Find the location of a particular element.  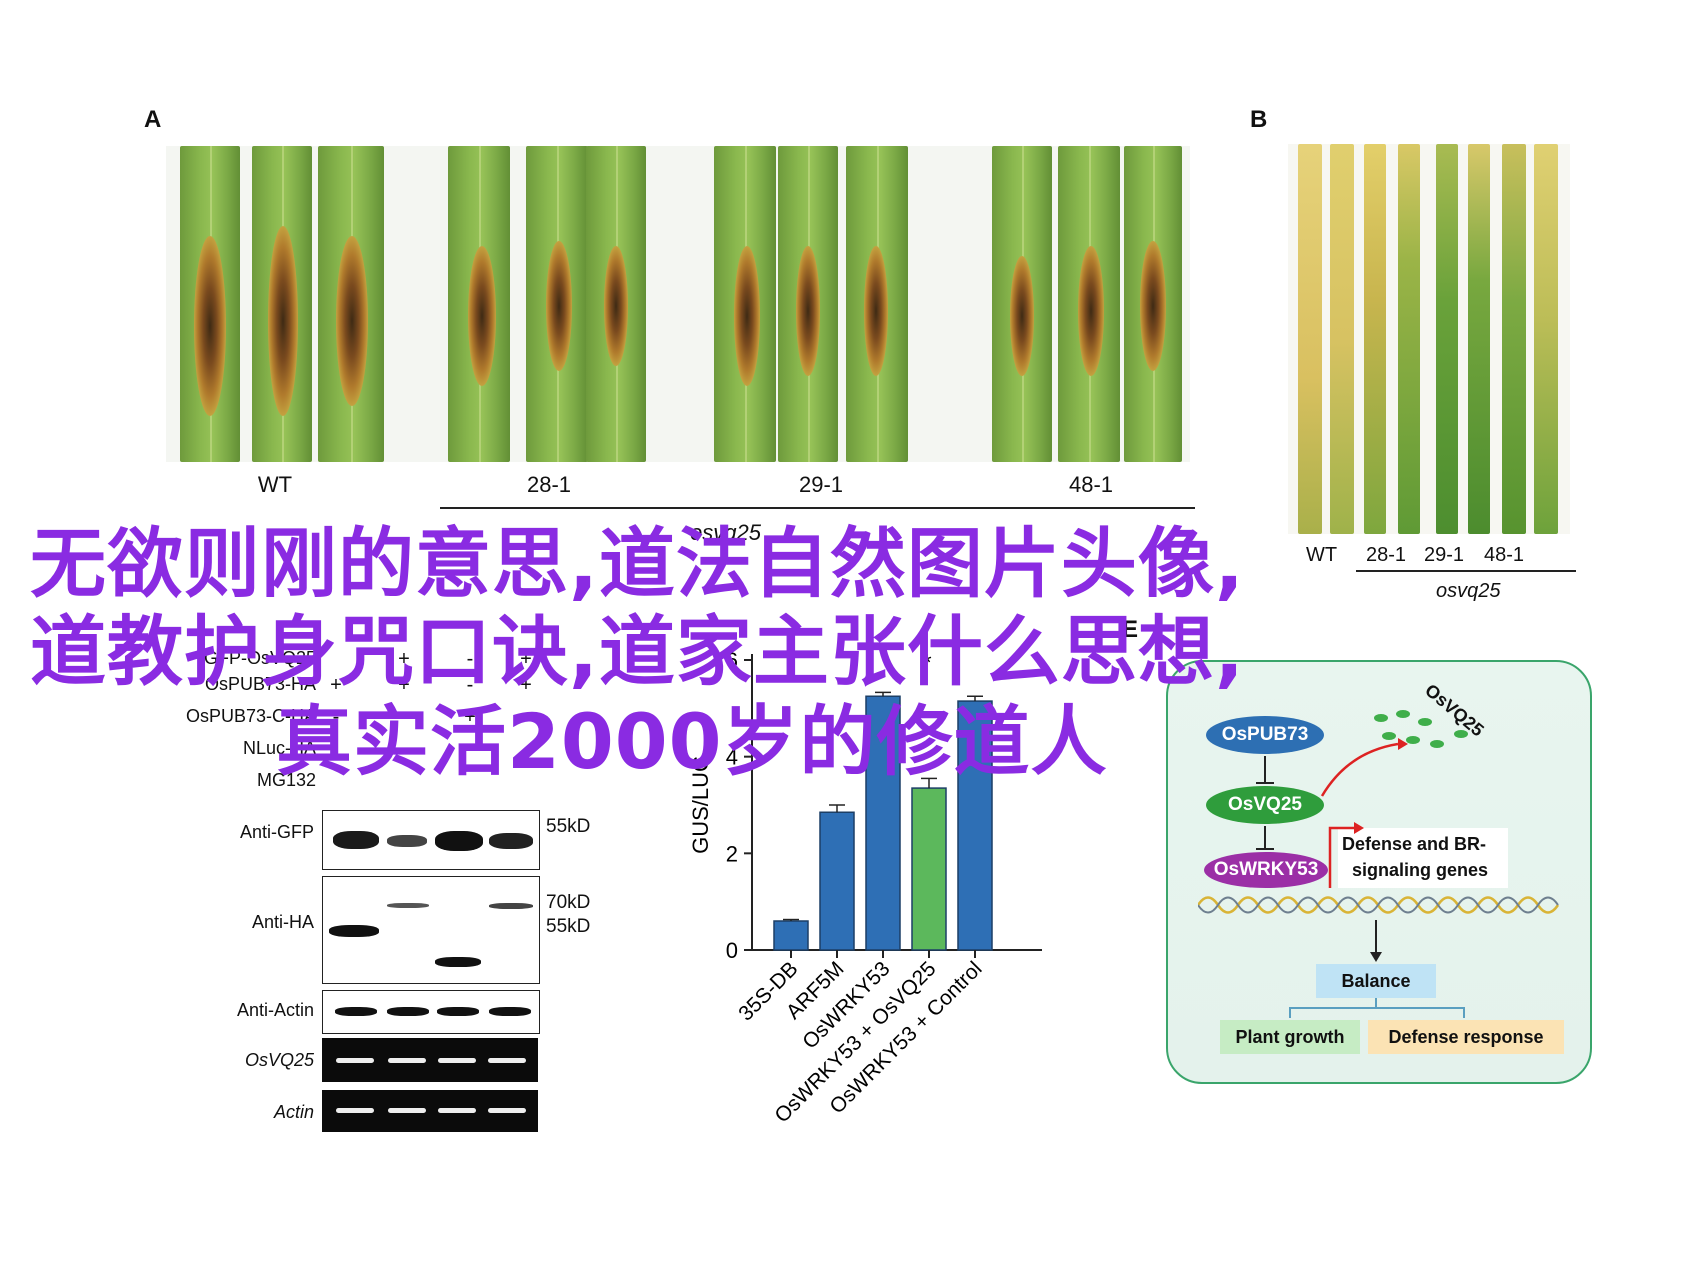

plant-growth-box: Plant growth is located at coordinates (1290, 1037).